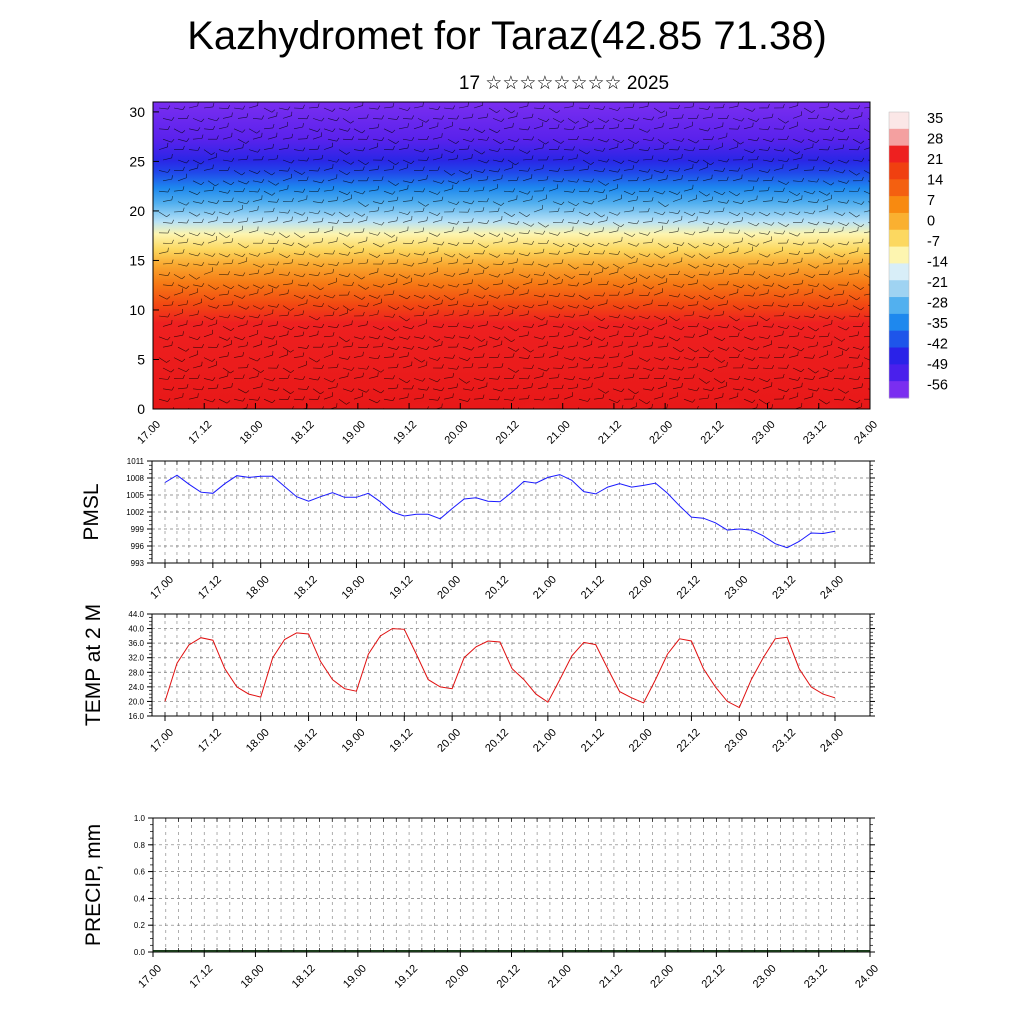 This screenshot has height=1024, width=1024. What do you see at coordinates (137, 260) in the screenshot?
I see `y-tick-label: 15` at bounding box center [137, 260].